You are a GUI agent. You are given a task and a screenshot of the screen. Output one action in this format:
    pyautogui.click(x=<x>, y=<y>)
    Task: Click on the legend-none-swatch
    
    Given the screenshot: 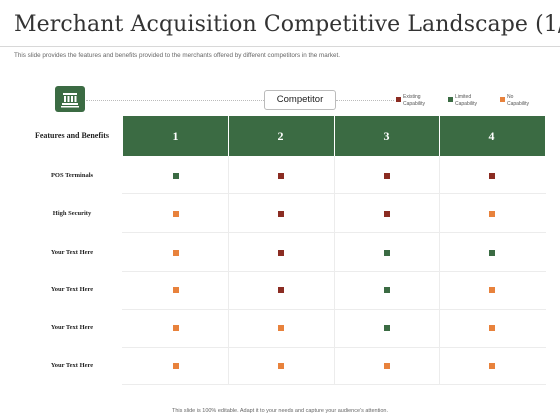 What is the action you would take?
    pyautogui.click(x=502, y=99)
    